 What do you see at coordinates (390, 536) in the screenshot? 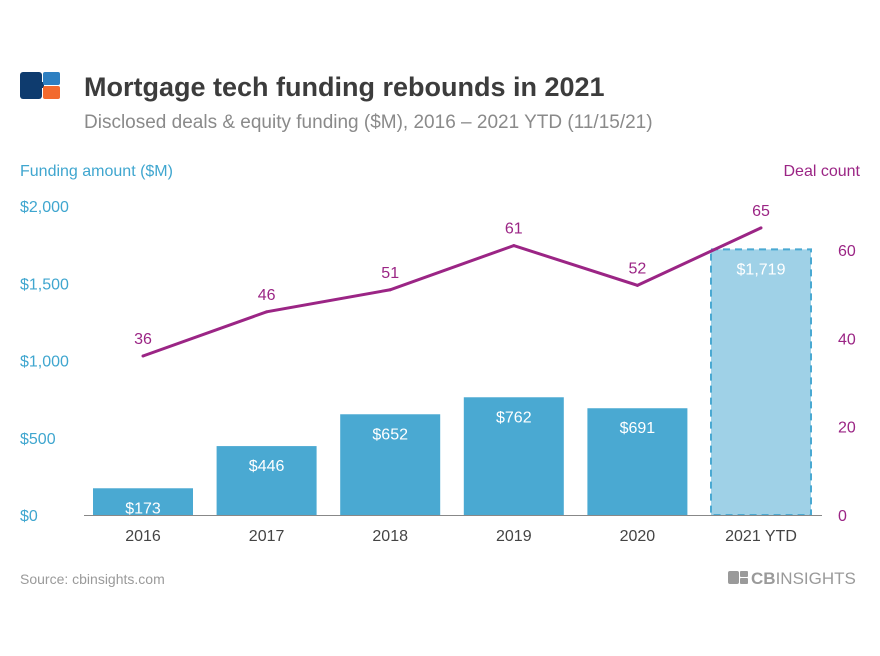
I see `x-tick-label: 2018` at bounding box center [390, 536].